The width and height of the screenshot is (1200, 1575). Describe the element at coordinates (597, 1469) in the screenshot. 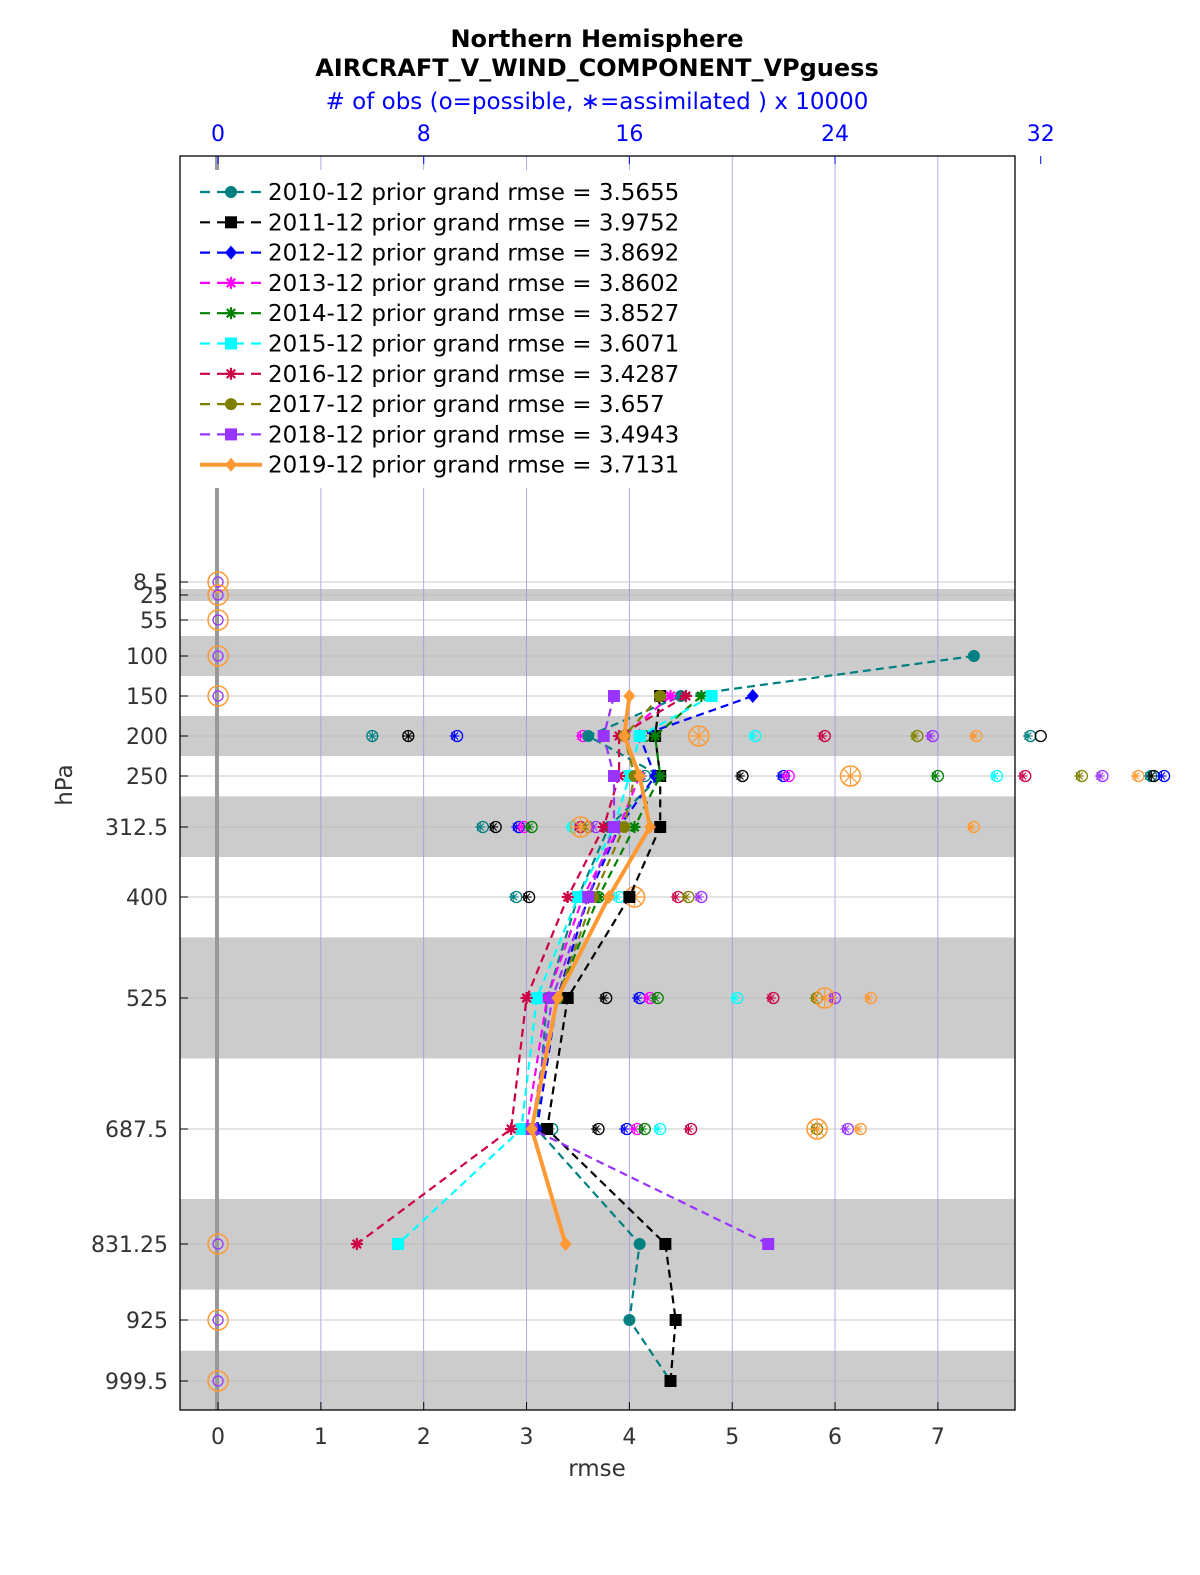

I see `x-axis-label: rmse` at that location.